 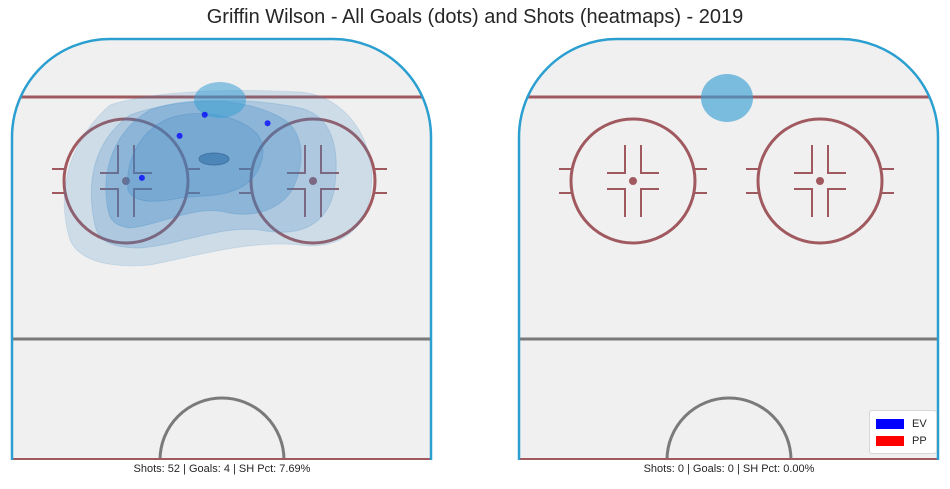 I want to click on legend-item-ev: EV, so click(x=901, y=424).